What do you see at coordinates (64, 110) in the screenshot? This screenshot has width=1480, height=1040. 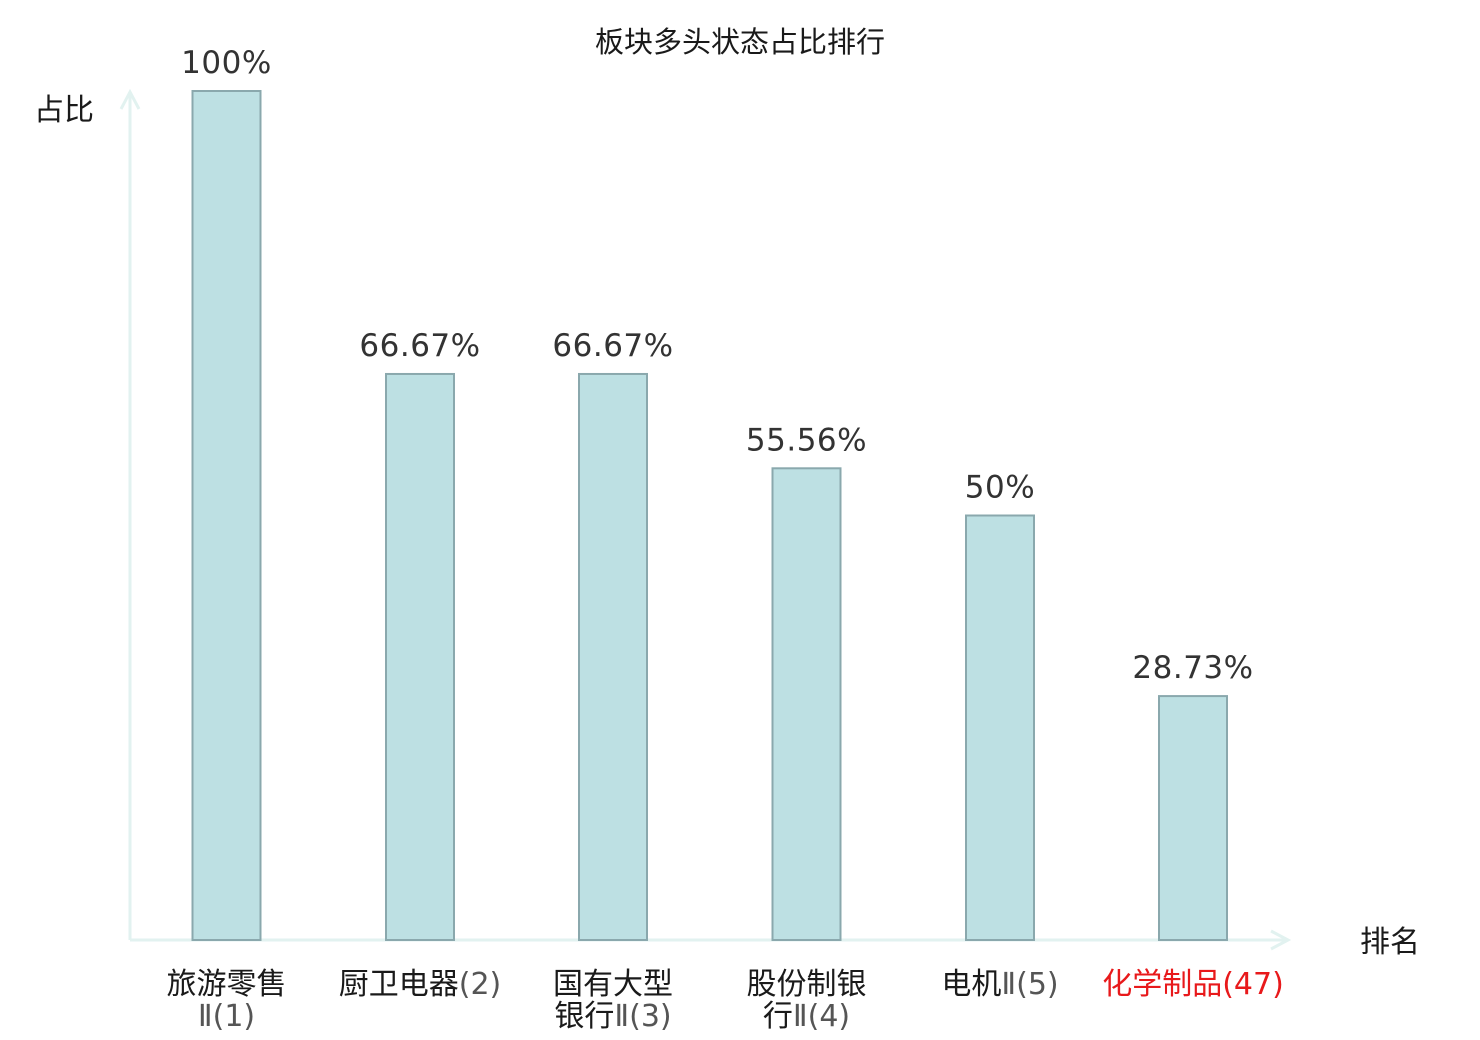 I see `y-axis-label: 占比` at bounding box center [64, 110].